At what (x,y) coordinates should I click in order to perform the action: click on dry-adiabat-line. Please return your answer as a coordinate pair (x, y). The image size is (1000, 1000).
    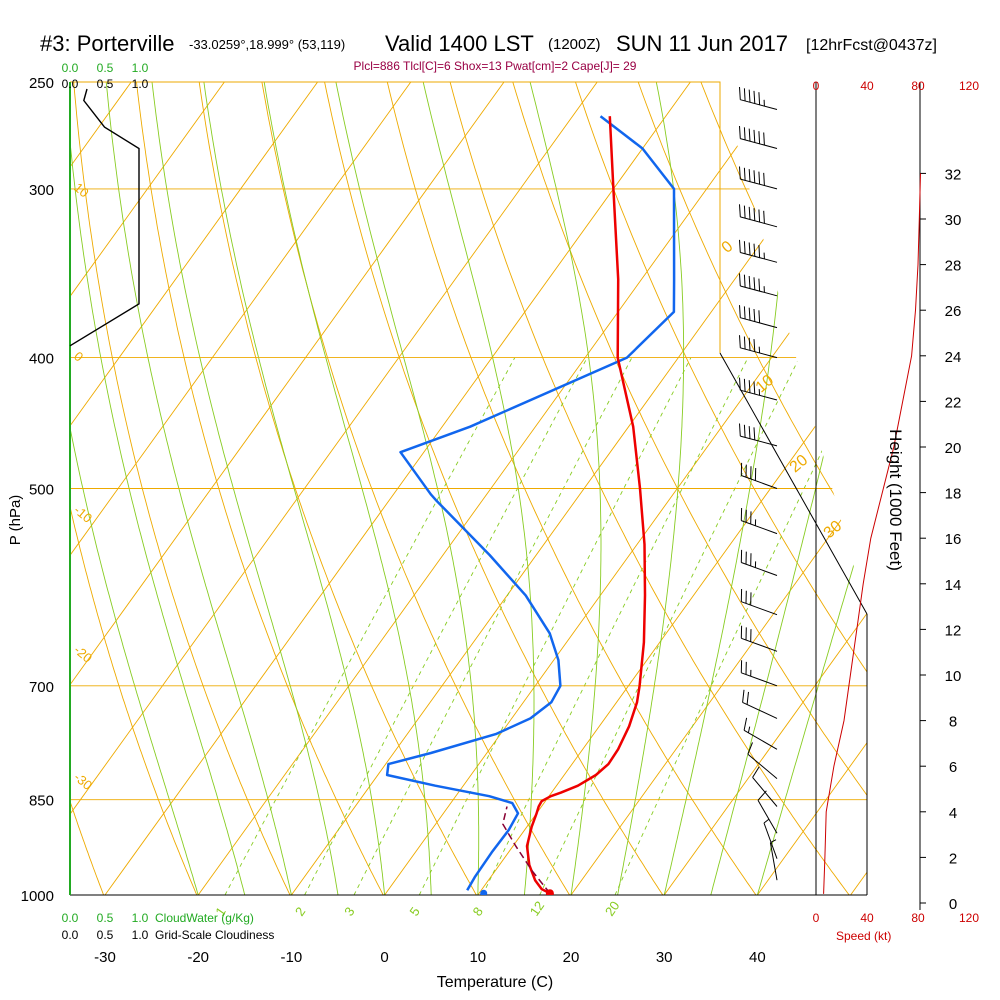
    Looking at the image, I should click on (964, 478).